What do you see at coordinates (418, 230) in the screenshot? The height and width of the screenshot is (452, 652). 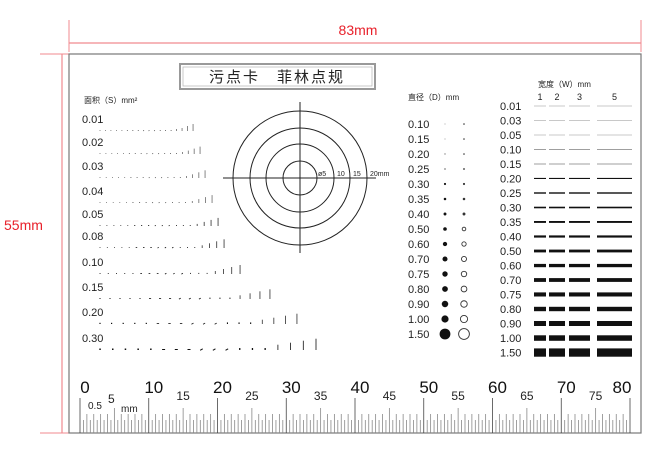 I see `diameter-row-label: 0.50` at bounding box center [418, 230].